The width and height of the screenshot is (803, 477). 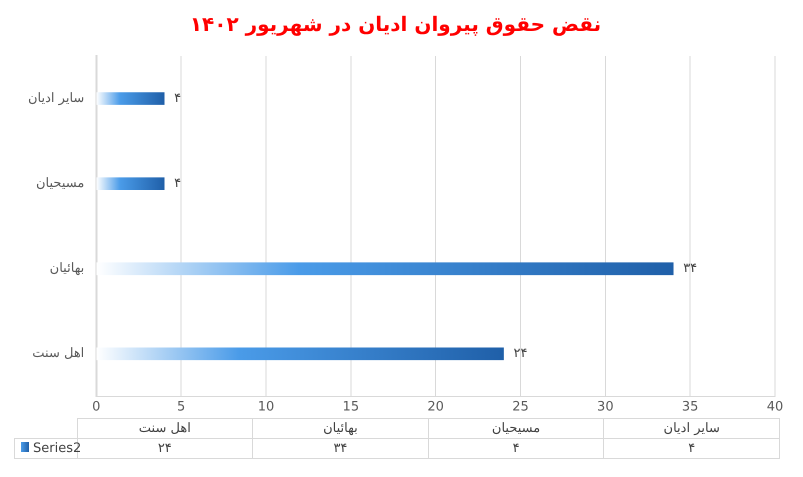 What do you see at coordinates (340, 448) in the screenshot?
I see `text: ۳۴` at bounding box center [340, 448].